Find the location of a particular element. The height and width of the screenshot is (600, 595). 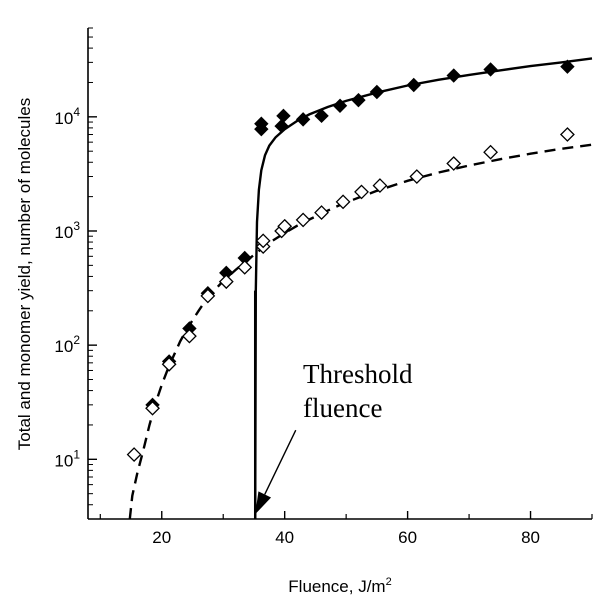

y-ticks: 10¹ 10² 10³ 10⁴ is located at coordinates (75, 273).